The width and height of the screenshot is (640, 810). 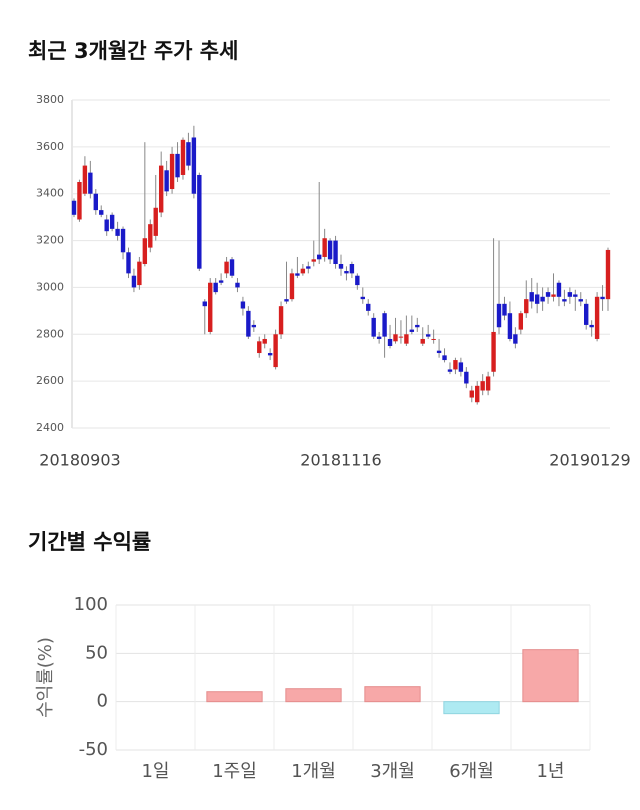 What do you see at coordinates (50, 286) in the screenshot?
I see `y-tick-label: 3000` at bounding box center [50, 286].